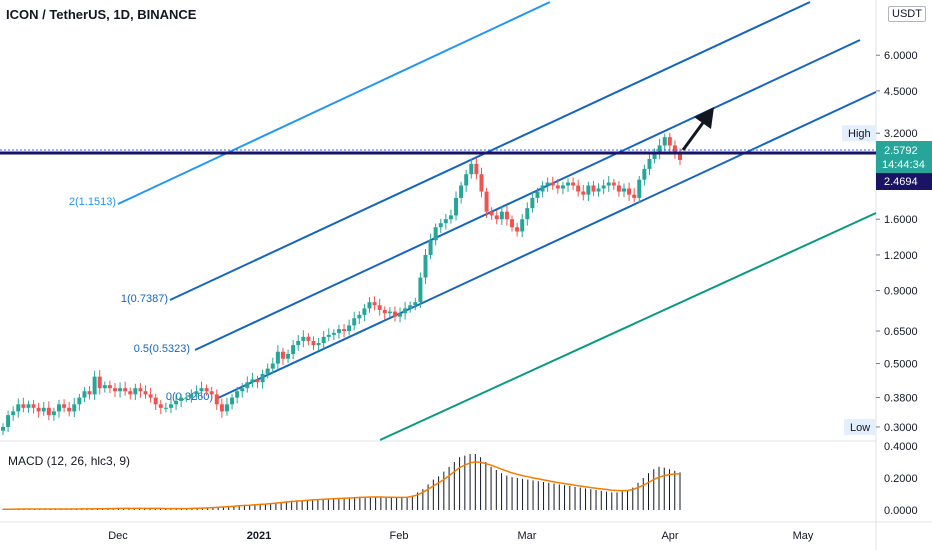 The height and width of the screenshot is (550, 932). I want to click on price-tick-label: 0.6500, so click(901, 332).